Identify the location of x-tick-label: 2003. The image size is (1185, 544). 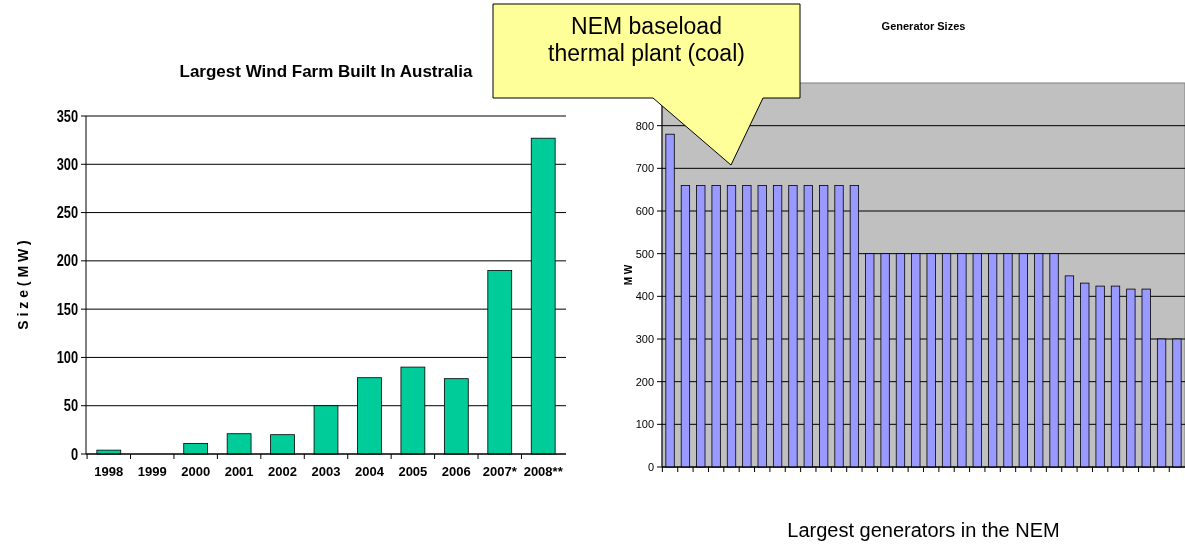
(326, 471).